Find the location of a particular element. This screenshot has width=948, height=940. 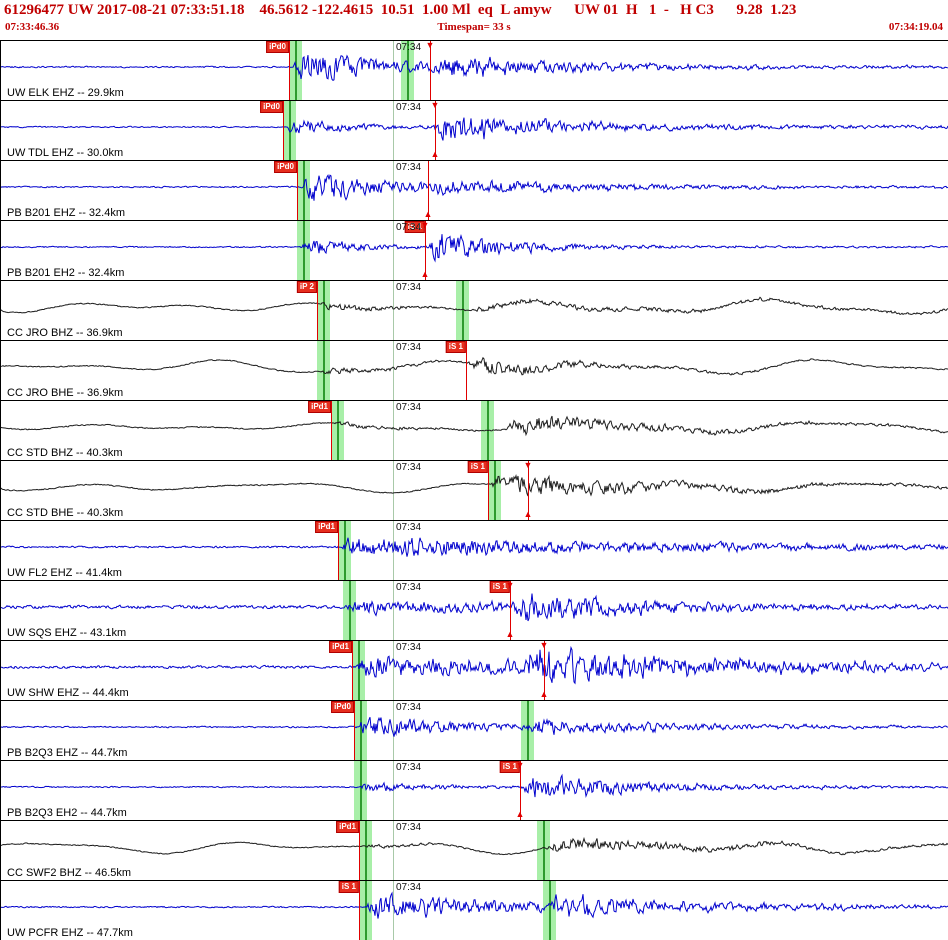

trace-row: iPd1 07:34 CC SWF2 BHZ -- 46.5km is located at coordinates (474, 851).